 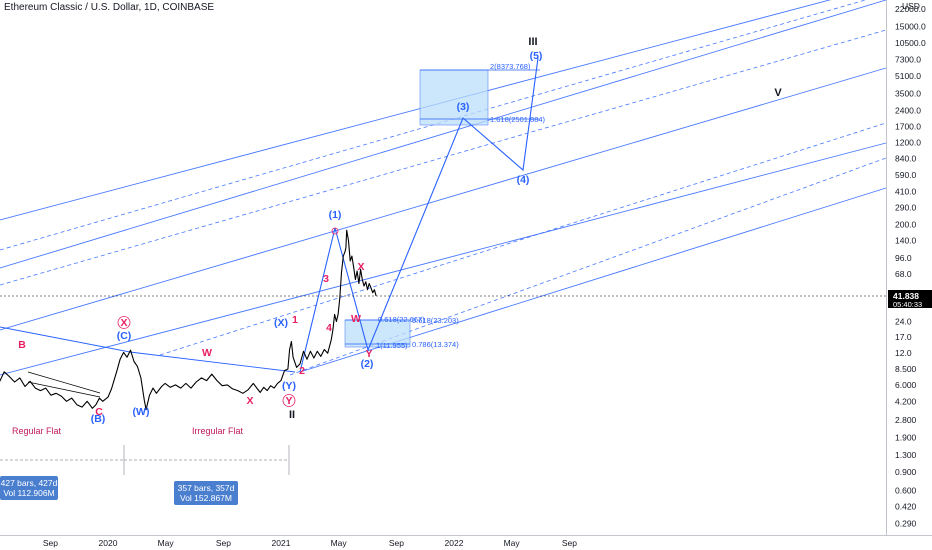 I want to click on price-tick-label: 17.0, so click(x=903, y=337).